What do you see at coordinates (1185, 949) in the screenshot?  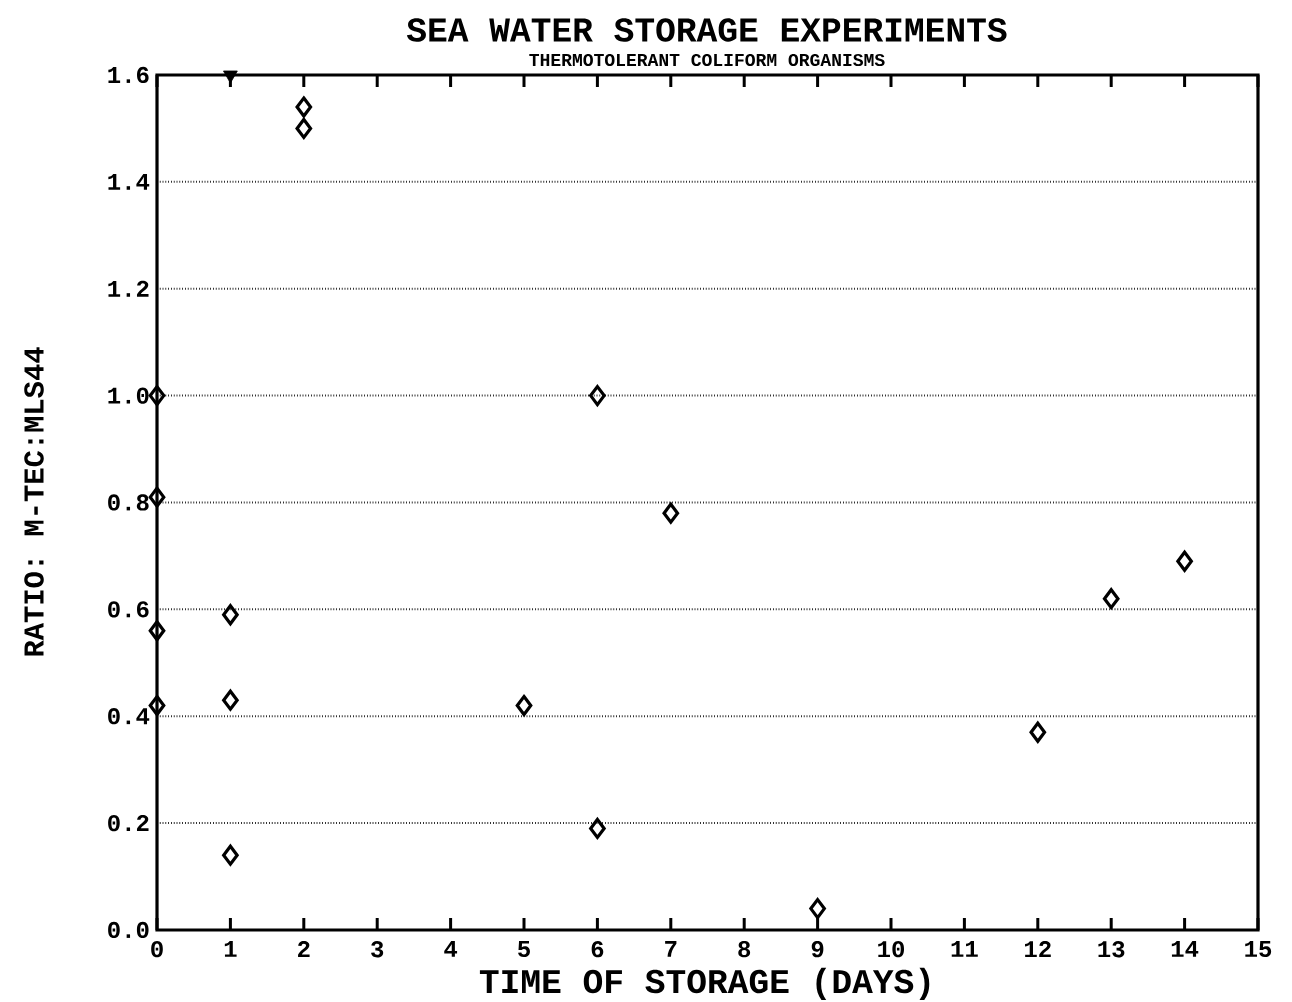 I see `x-tick-label: 14` at bounding box center [1185, 949].